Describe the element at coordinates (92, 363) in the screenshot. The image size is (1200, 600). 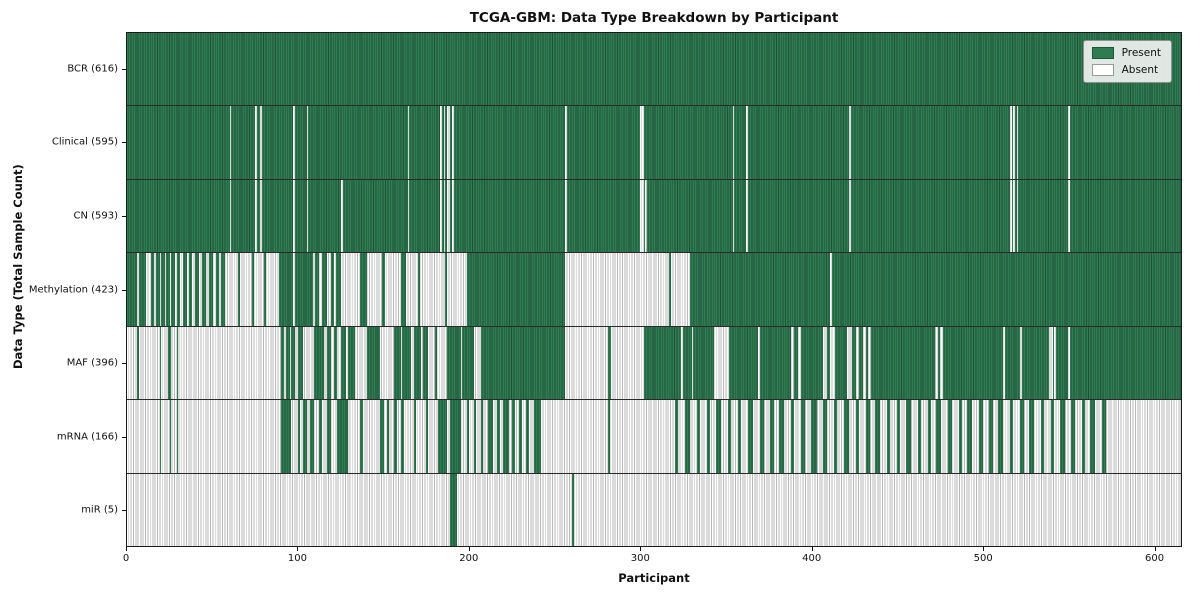
I see `y-tick-label: MAF (396)` at that location.